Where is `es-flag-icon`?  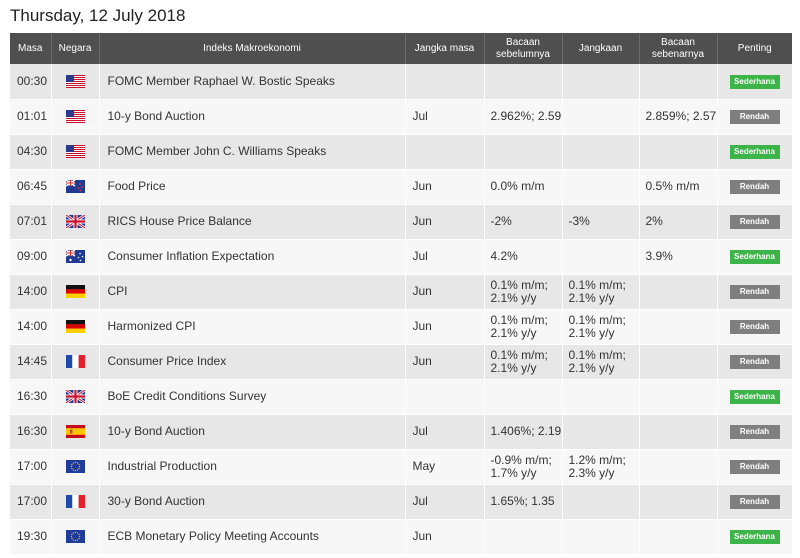
es-flag-icon is located at coordinates (75, 432).